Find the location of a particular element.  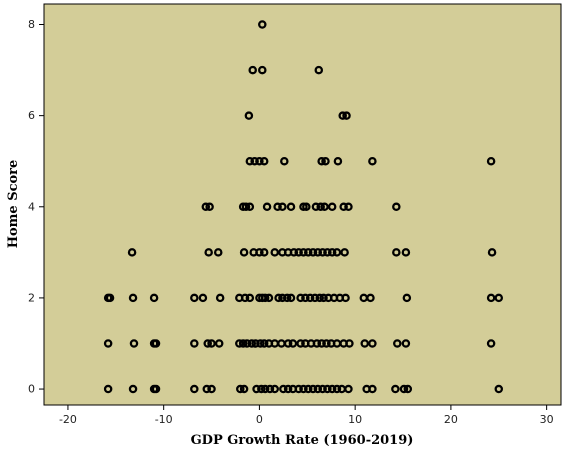

x-axis-label: GDP Growth Rate (1960-2019) is located at coordinates (302, 440).